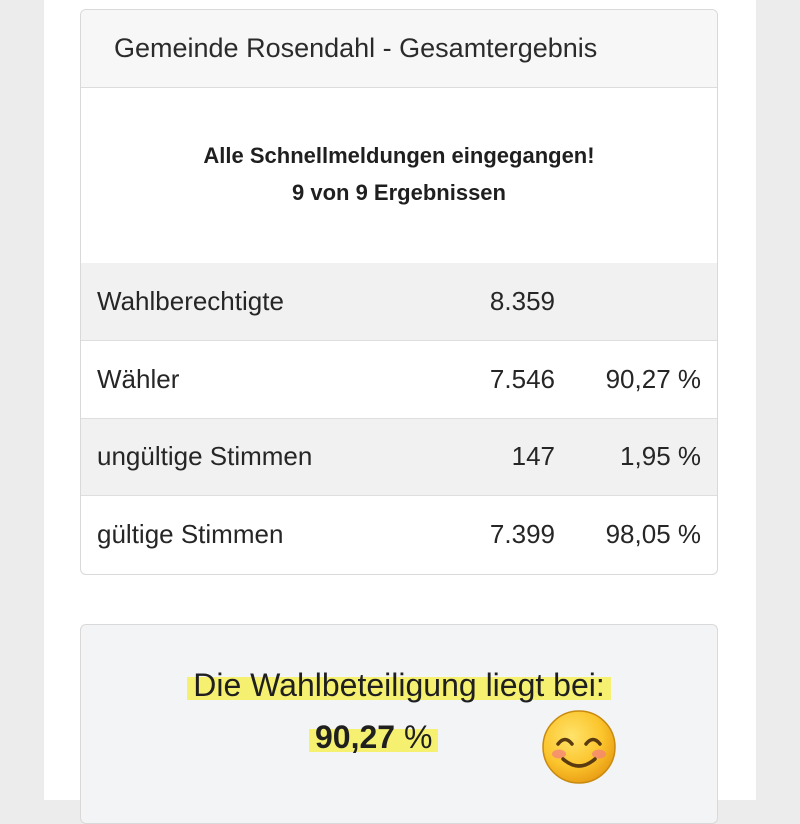  What do you see at coordinates (355, 737) in the screenshot?
I see `turnout-number: 90,27` at bounding box center [355, 737].